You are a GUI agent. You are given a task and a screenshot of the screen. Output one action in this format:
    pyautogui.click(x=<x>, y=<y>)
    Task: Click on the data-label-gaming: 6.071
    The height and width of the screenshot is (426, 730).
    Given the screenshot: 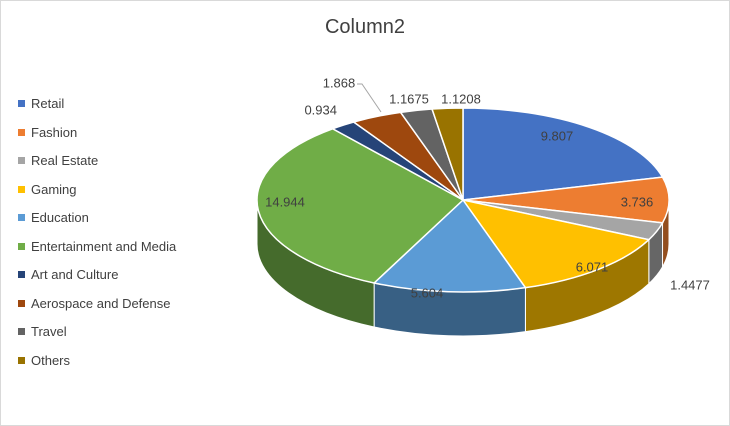 What is the action you would take?
    pyautogui.click(x=592, y=266)
    